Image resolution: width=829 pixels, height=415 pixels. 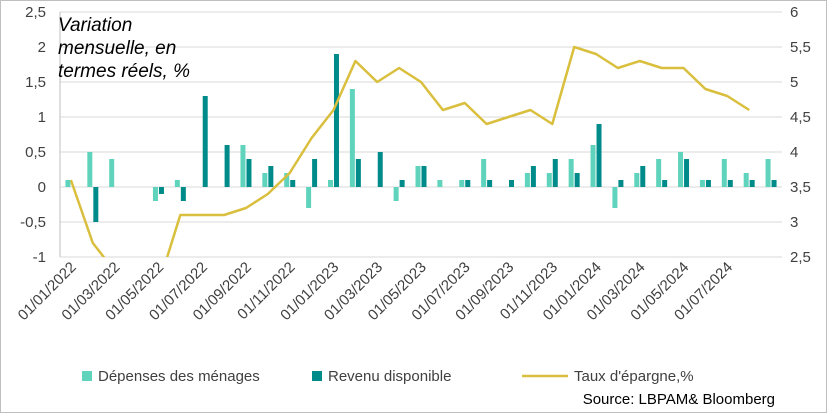 What do you see at coordinates (42, 117) in the screenshot?
I see `y-left-tick-label: 1` at bounding box center [42, 117].